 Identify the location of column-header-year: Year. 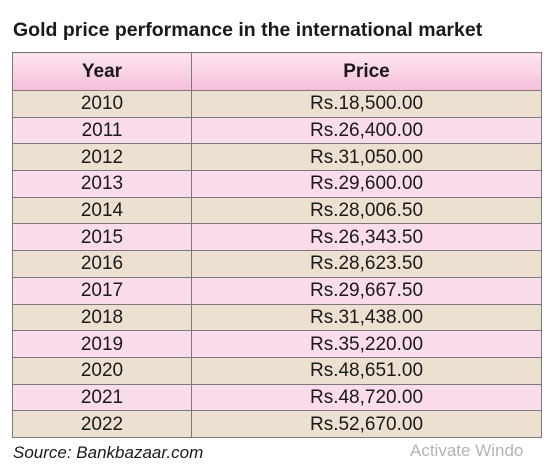
(102, 71).